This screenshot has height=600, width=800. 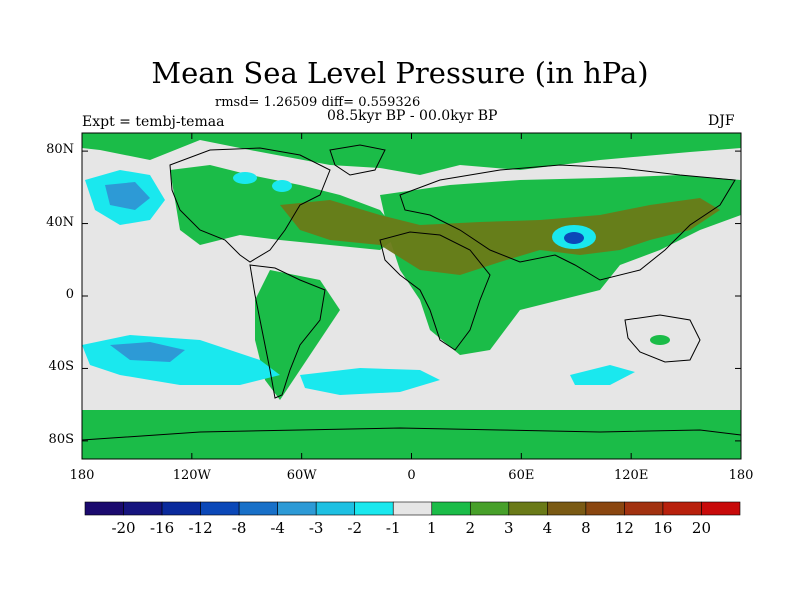 What do you see at coordinates (200, 528) in the screenshot?
I see `colorbar-label: -12` at bounding box center [200, 528].